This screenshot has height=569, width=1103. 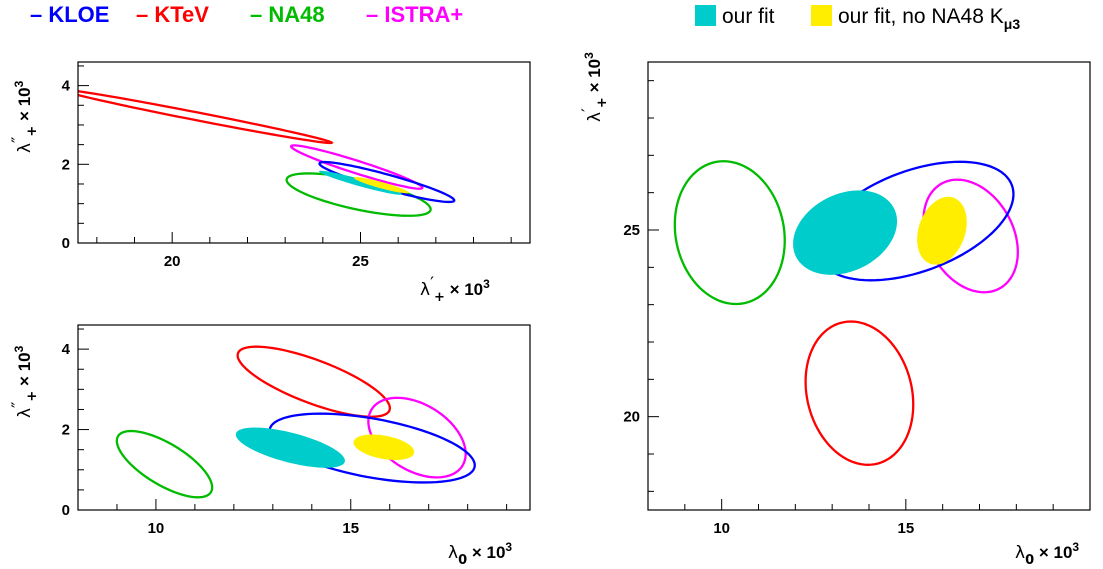 What do you see at coordinates (69, 14) in the screenshot?
I see `legend-entry-kloe: – KLOE` at bounding box center [69, 14].